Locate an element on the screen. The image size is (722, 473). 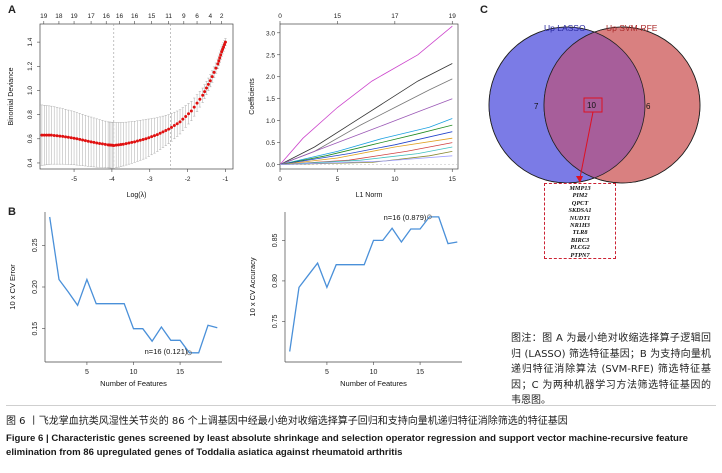
x-axis-label: Log(λ) is located at coordinates (137, 195).